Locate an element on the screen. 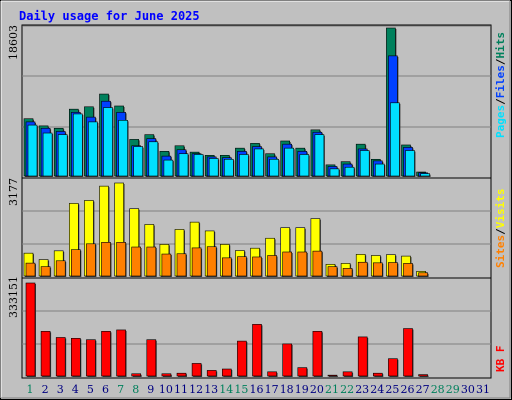  x-tick-label: 28 is located at coordinates (438, 389).